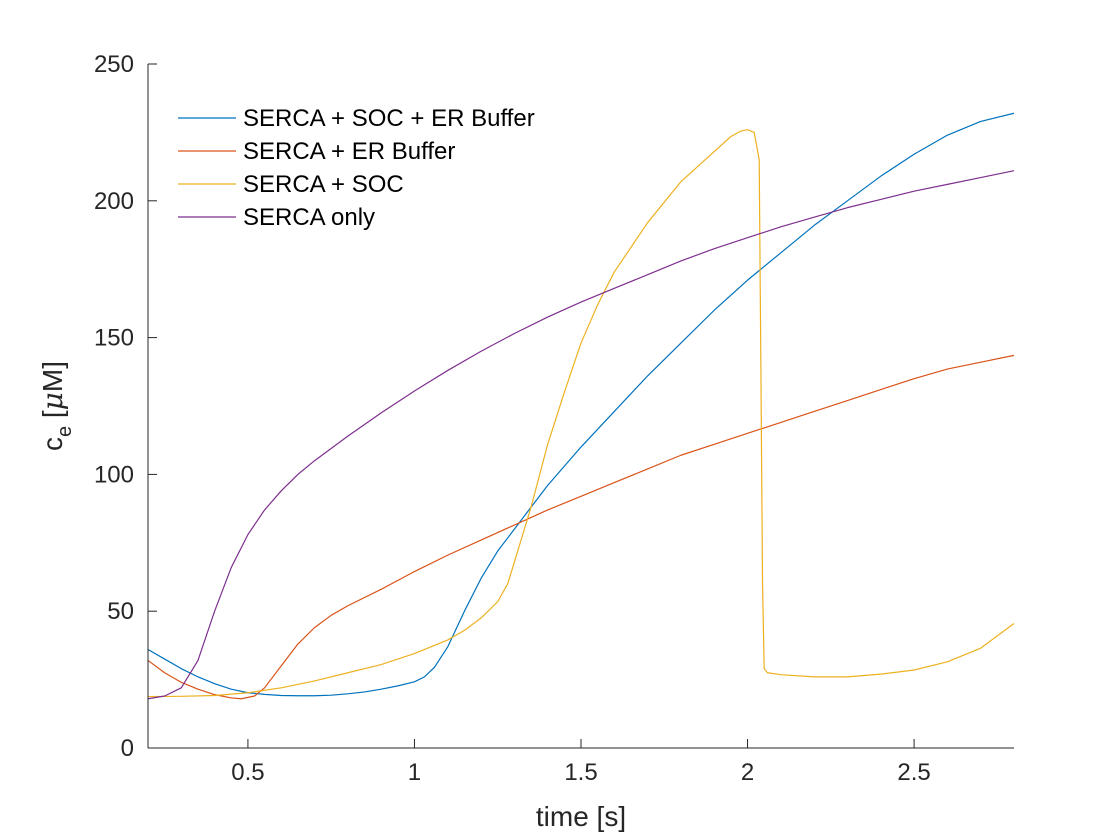  Describe the element at coordinates (747, 772) in the screenshot. I see `x-tick-label: 2` at that location.